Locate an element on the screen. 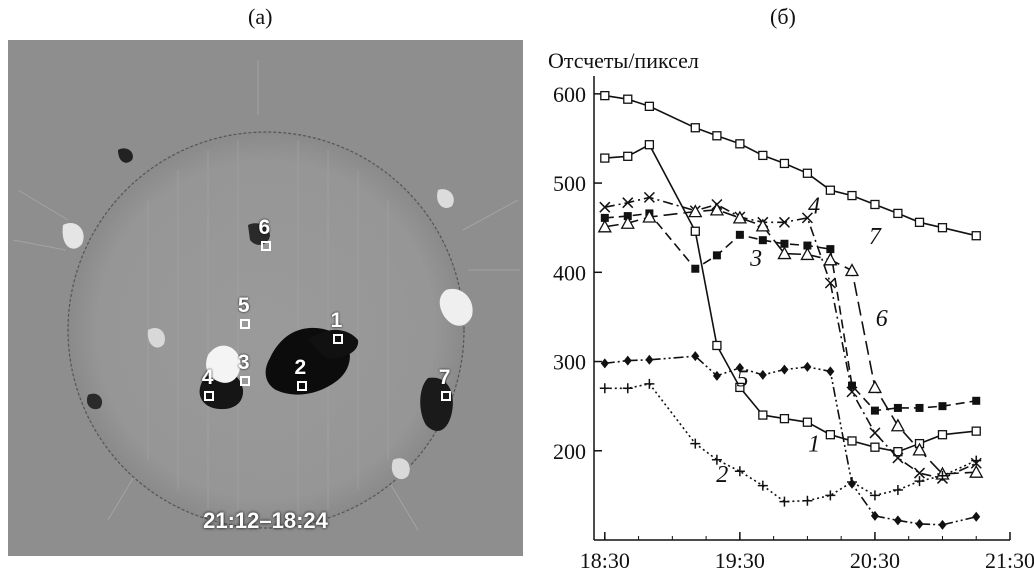 This screenshot has height=582, width=1034. curve-label-7: 7 is located at coordinates (875, 237).